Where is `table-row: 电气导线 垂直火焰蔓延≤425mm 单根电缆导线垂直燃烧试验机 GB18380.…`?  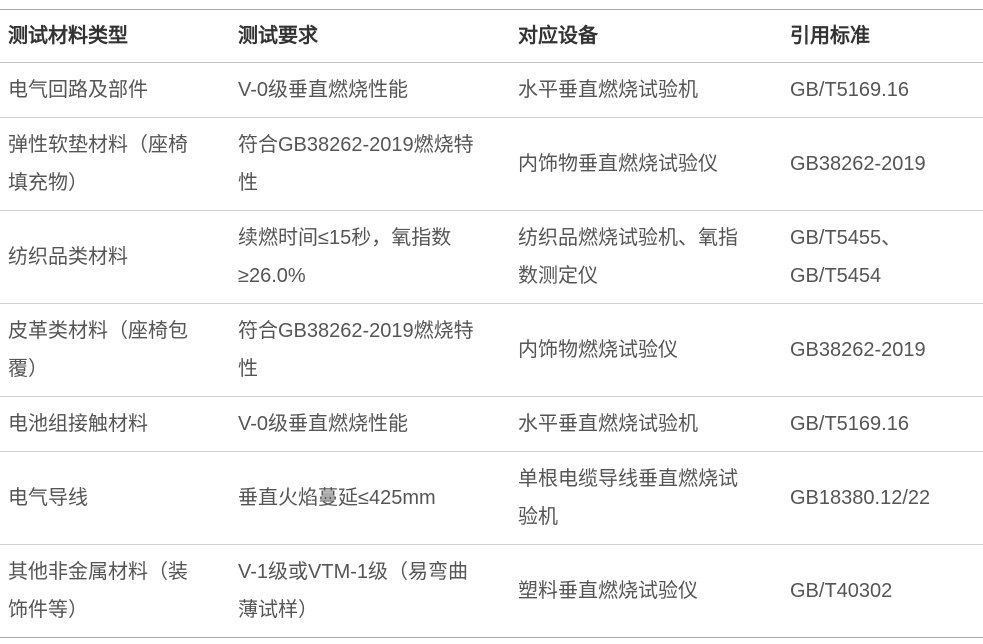
table-row: 电气导线 垂直火焰蔓延≤425mm 单根电缆导线垂直燃烧试验机 GB18380.… is located at coordinates (491, 498).